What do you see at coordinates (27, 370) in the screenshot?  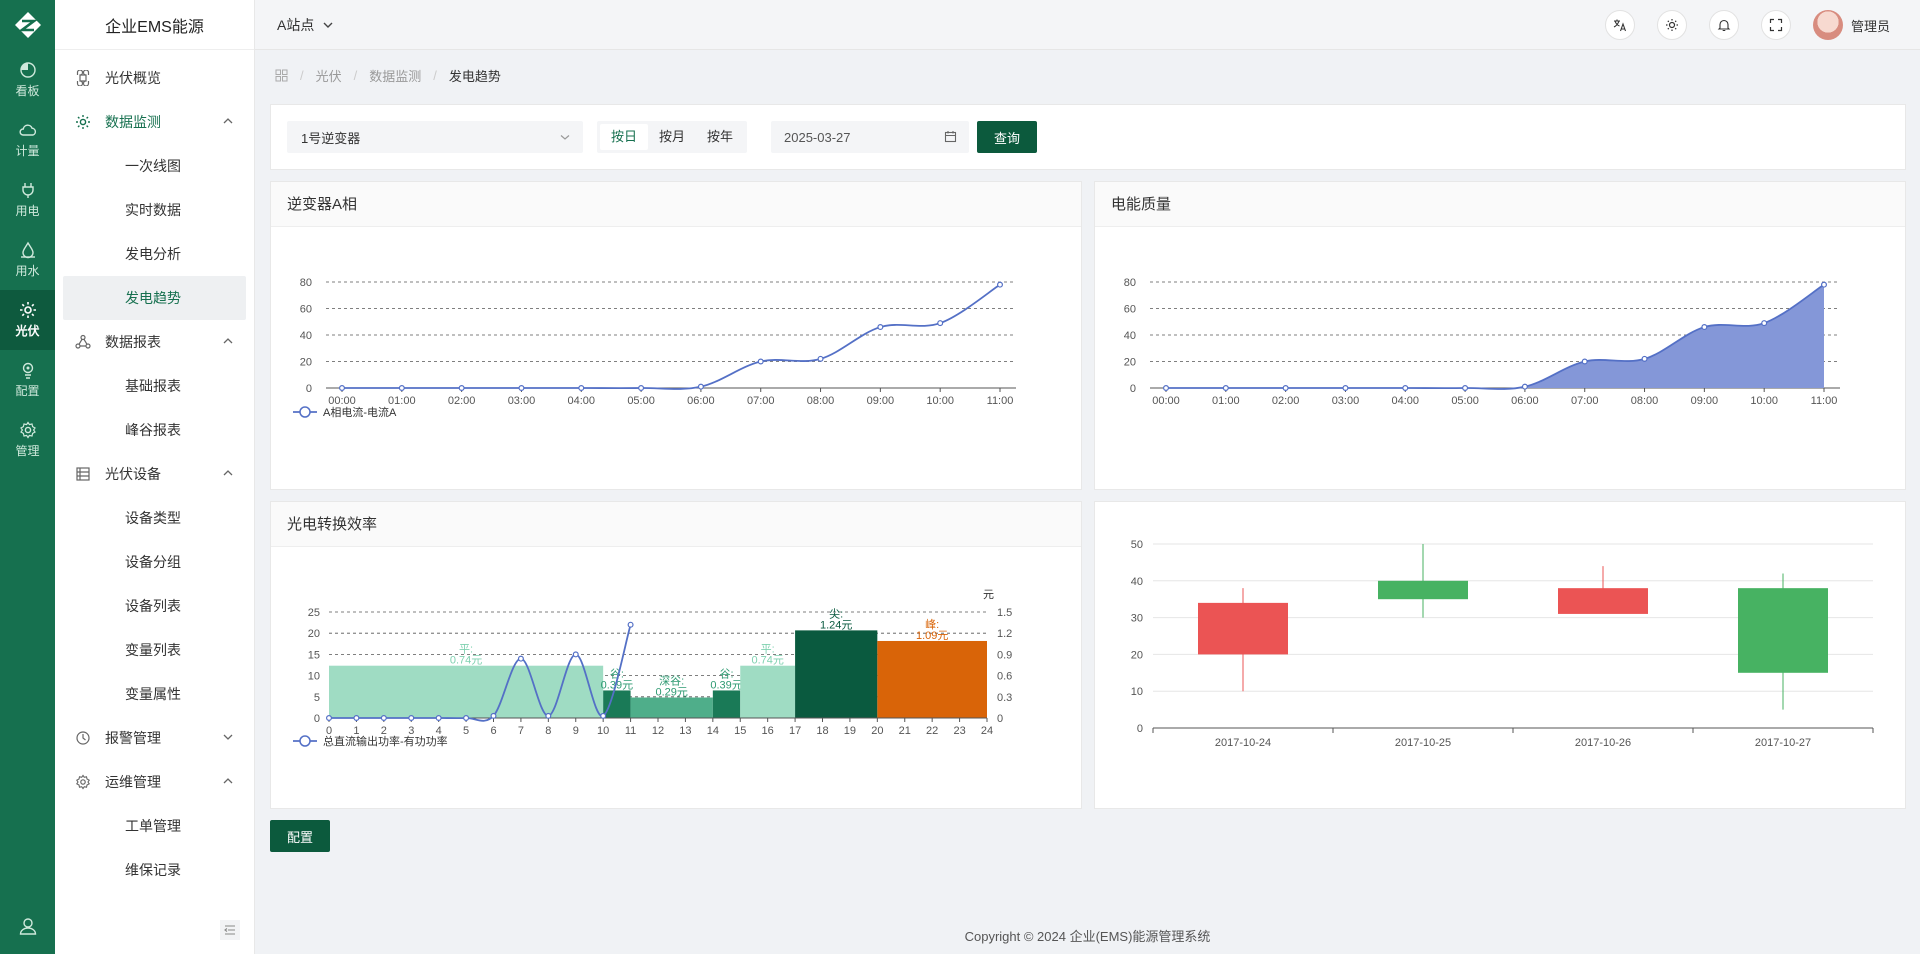 I see `config-icon` at bounding box center [27, 370].